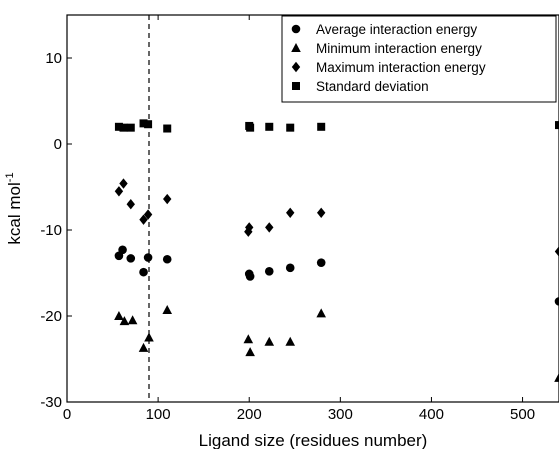 This screenshot has height=449, width=559. I want to click on legend-box, so click(419, 59).